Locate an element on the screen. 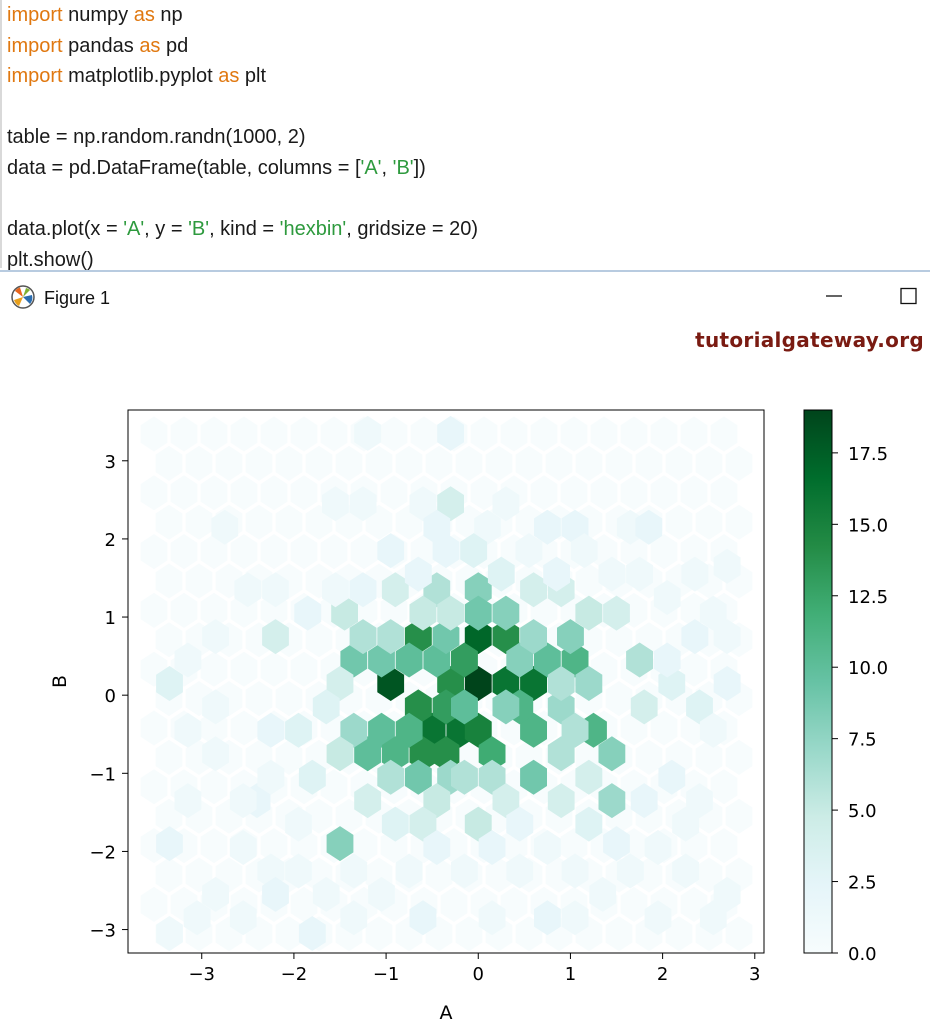  colorbar is located at coordinates (818, 681).